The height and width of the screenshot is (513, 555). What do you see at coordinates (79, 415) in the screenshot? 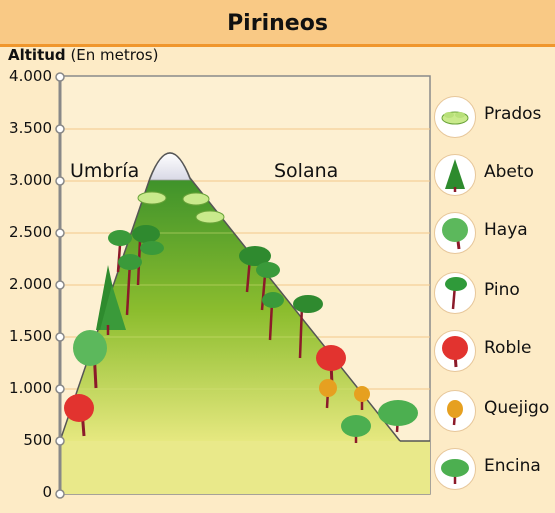
I see `left-oak` at bounding box center [79, 415].